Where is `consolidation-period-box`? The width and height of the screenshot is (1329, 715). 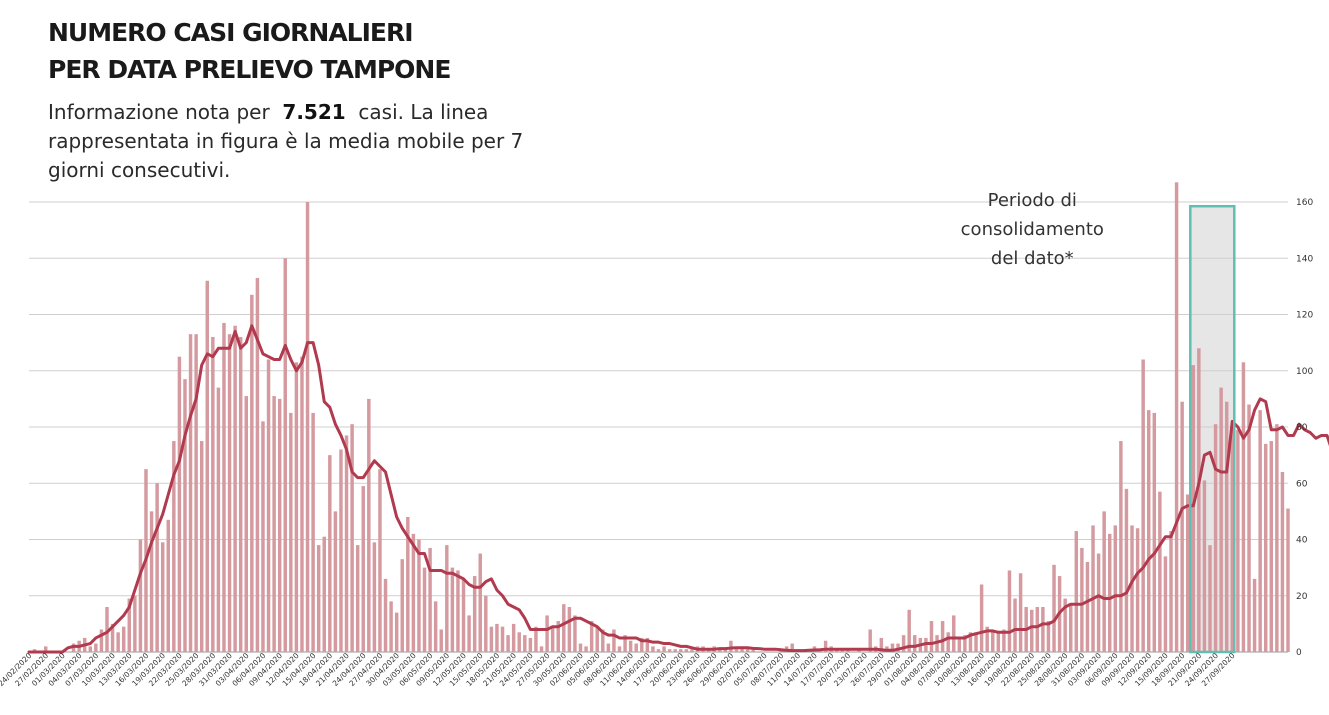 consolidation-period-box is located at coordinates (1212, 429).